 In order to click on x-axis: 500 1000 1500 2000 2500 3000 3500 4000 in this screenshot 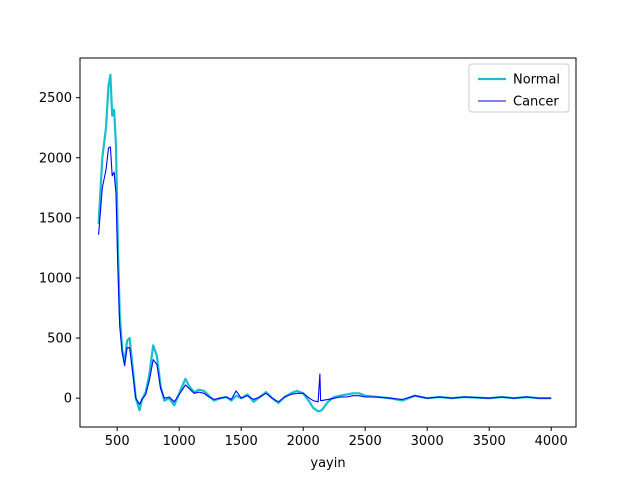, I will do `click(336, 438)`.